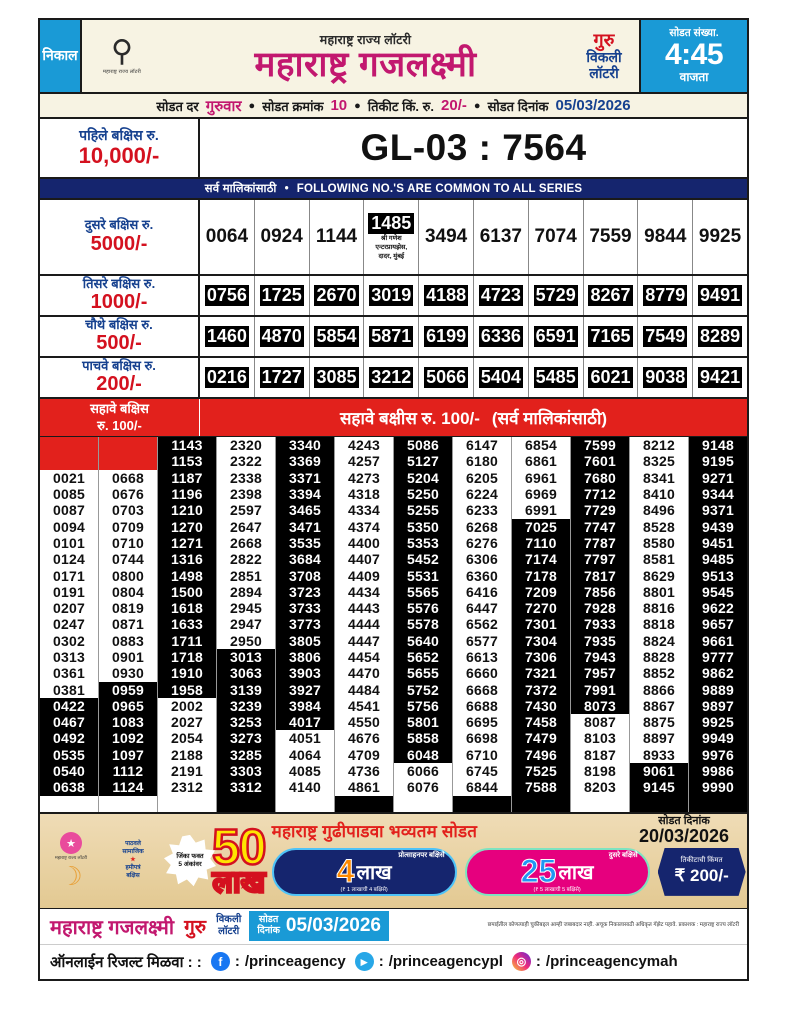 The width and height of the screenshot is (787, 1024). What do you see at coordinates (187, 510) in the screenshot?
I see `grid-number: 1210` at bounding box center [187, 510].